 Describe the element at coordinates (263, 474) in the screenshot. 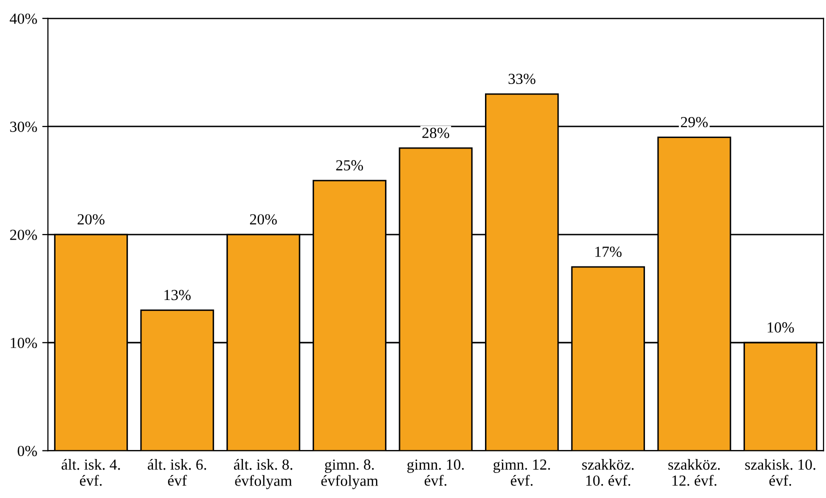

I see `x-tick-label: ált. isk. 8. évfolyam` at that location.